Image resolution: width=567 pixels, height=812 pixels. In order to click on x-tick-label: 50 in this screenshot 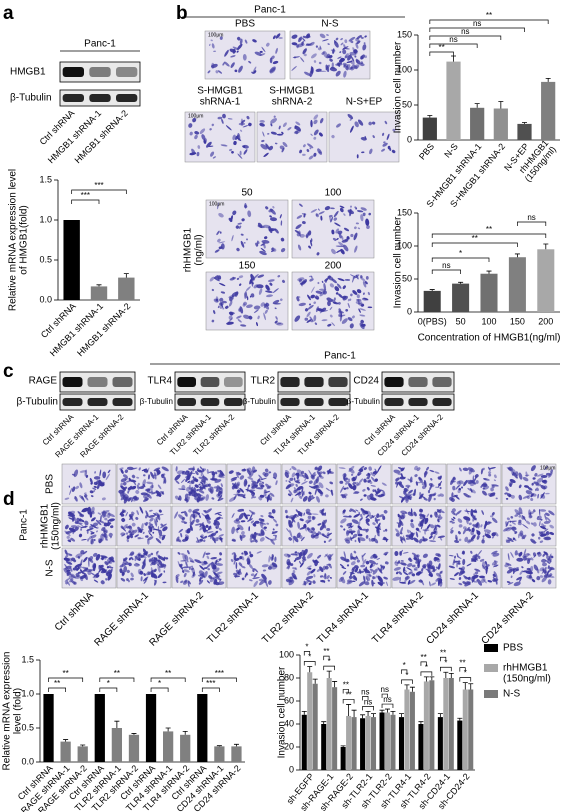, I will do `click(461, 321)`.